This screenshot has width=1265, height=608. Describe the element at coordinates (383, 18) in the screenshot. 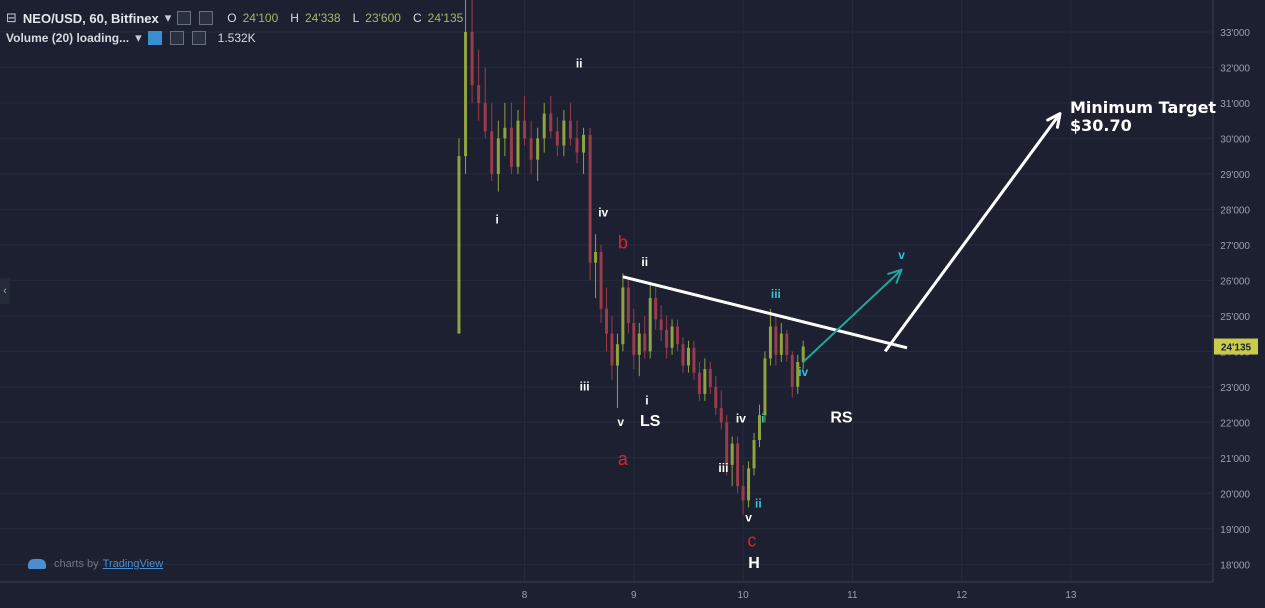

I see `low-value: 23'600` at that location.